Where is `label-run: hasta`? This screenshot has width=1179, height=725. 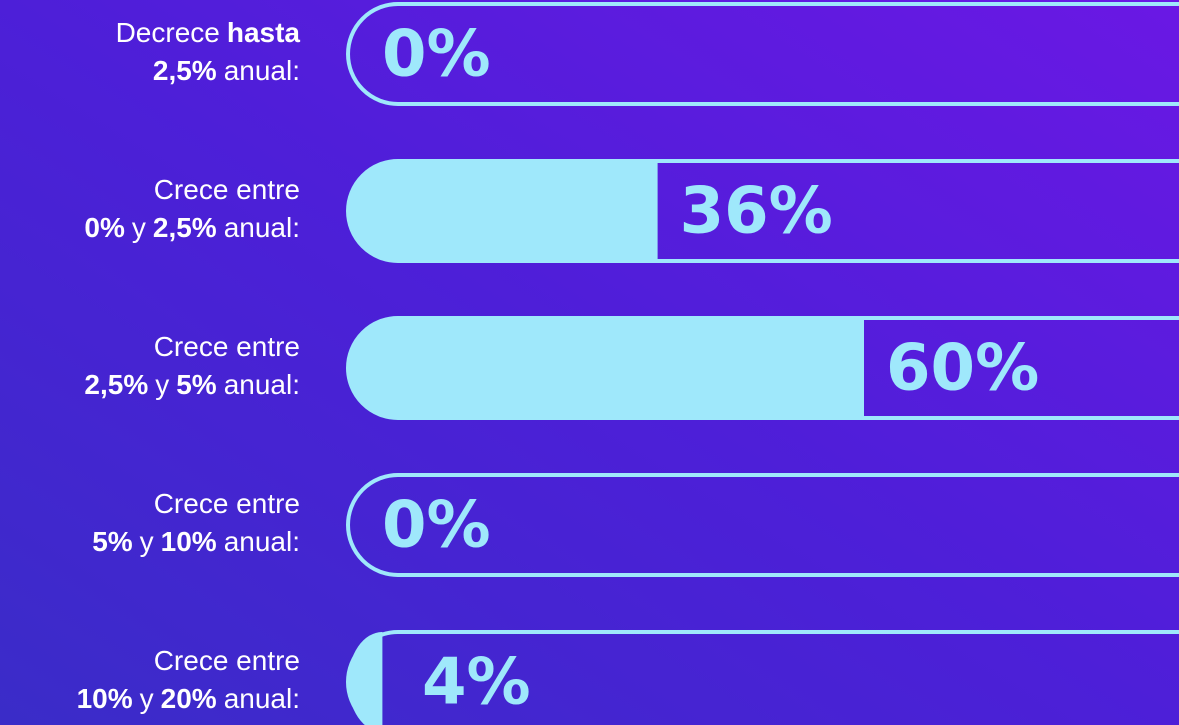 label-run: hasta is located at coordinates (264, 32).